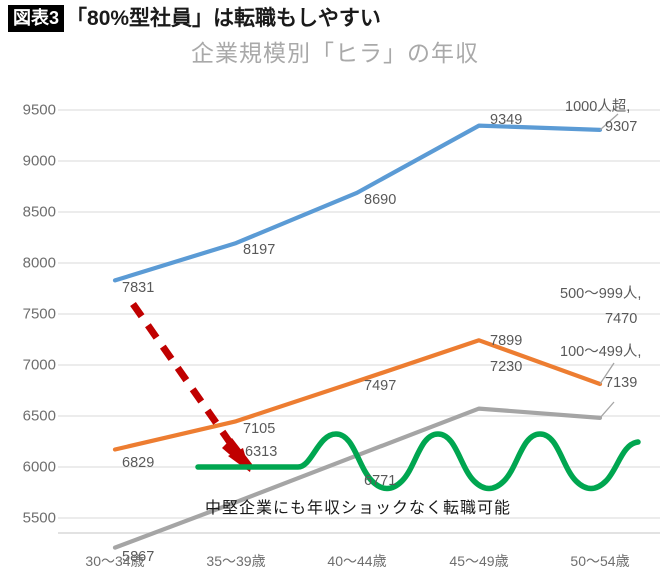 Image resolution: width=670 pixels, height=575 pixels. What do you see at coordinates (380, 200) in the screenshot?
I see `data-label-blue: 8690` at bounding box center [380, 200].